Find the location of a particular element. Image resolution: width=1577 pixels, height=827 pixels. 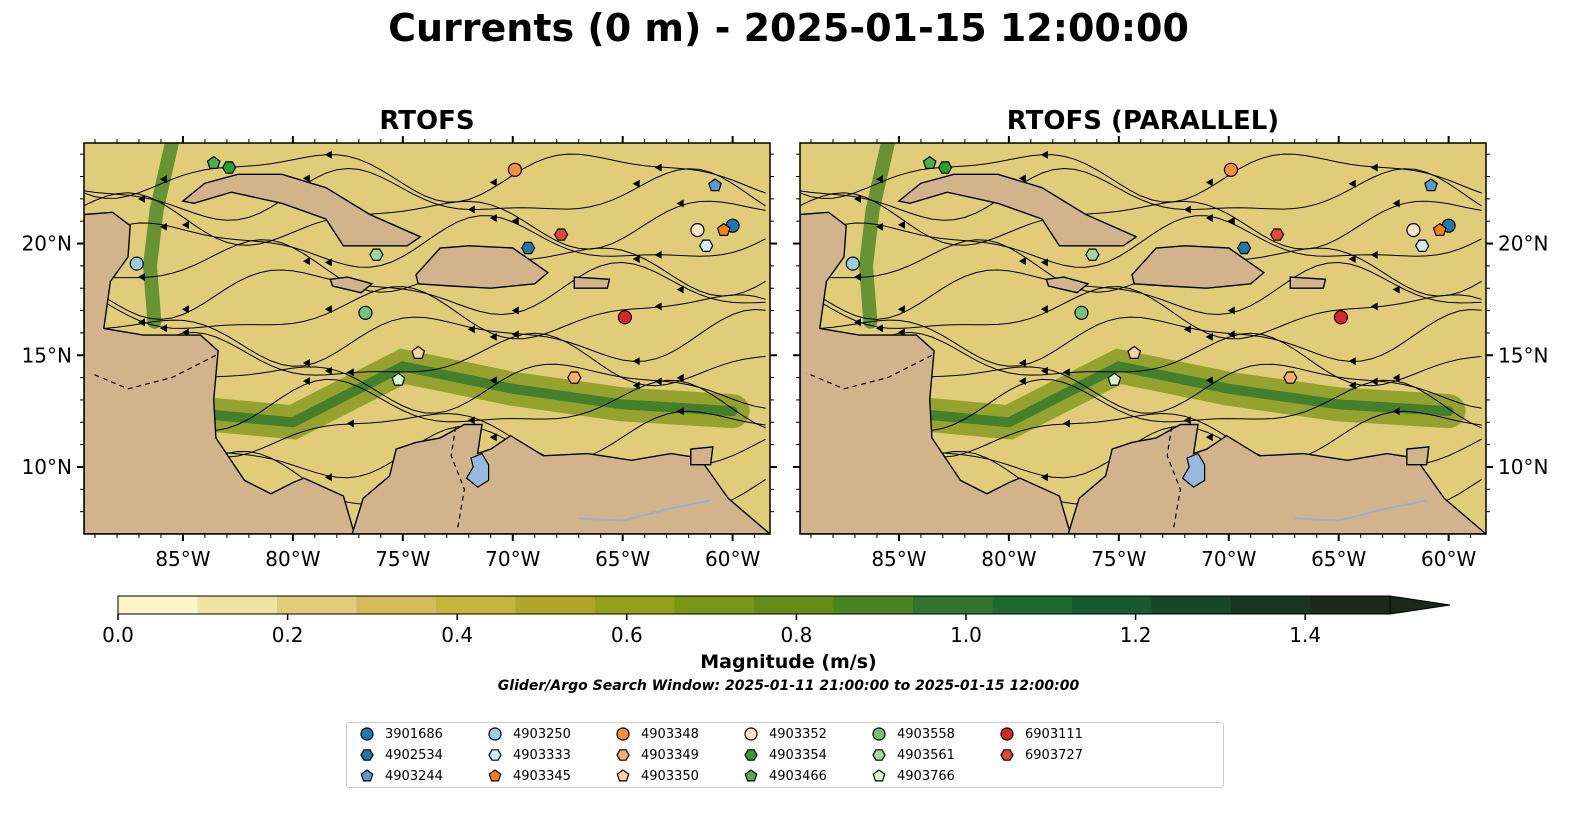

lon-tick-label: 70°W is located at coordinates (1228, 559).